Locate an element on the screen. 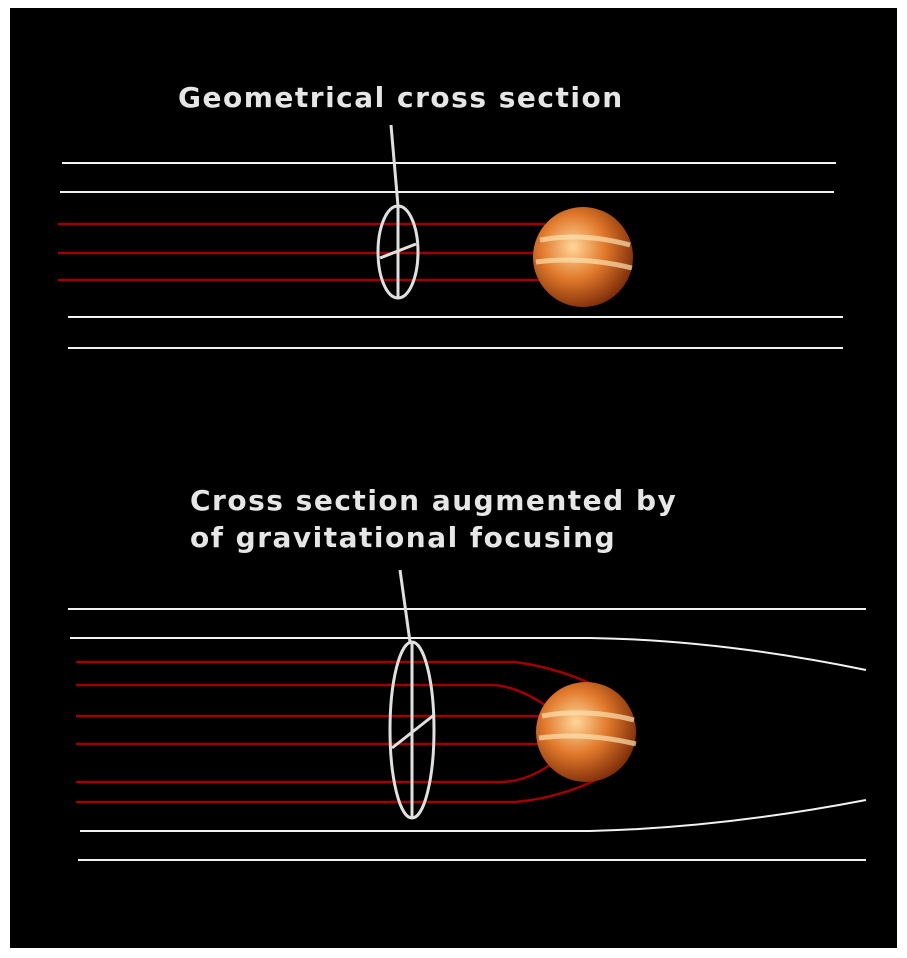 This screenshot has height=958, width=907. panel-label: of gravitational focusing is located at coordinates (403, 537).